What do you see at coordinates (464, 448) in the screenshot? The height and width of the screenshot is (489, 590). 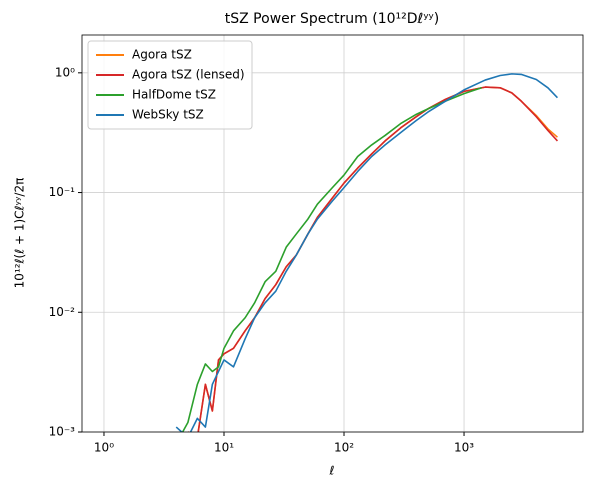 I see `x-tick-label: 10³` at bounding box center [464, 448].